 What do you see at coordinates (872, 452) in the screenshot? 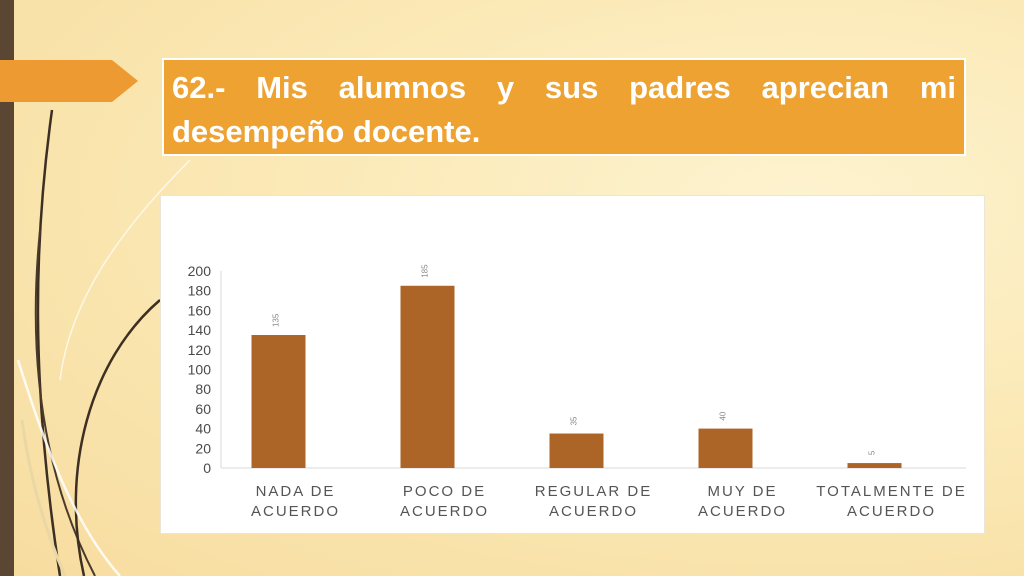
I see `data-label: 5` at bounding box center [872, 452].